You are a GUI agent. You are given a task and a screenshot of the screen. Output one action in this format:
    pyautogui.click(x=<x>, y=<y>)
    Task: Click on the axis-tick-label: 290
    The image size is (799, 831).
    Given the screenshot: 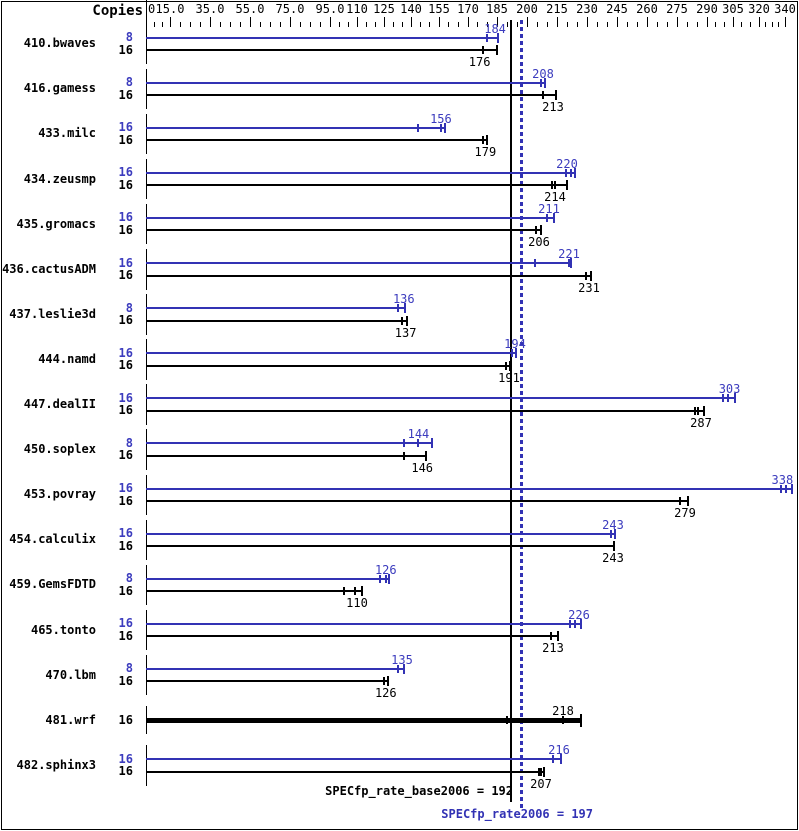 What is the action you would take?
    pyautogui.click(x=707, y=9)
    